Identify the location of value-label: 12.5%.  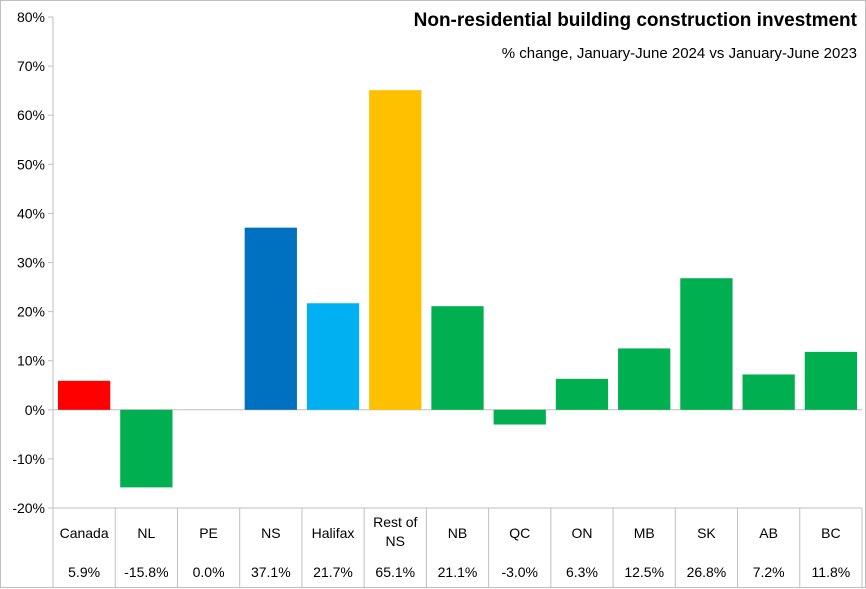
(644, 572).